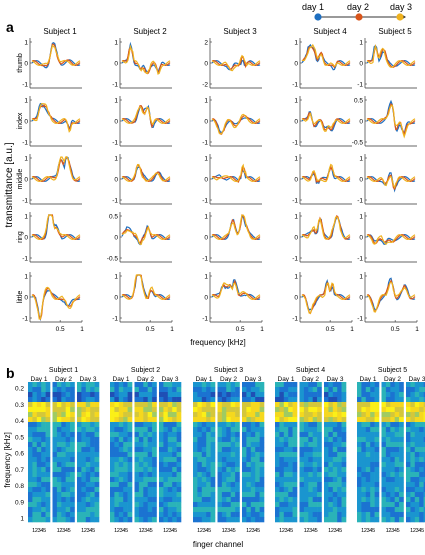 This screenshot has height=555, width=425. What do you see at coordinates (311, 531) in the screenshot?
I see `channel-ticks: 12345` at bounding box center [311, 531].